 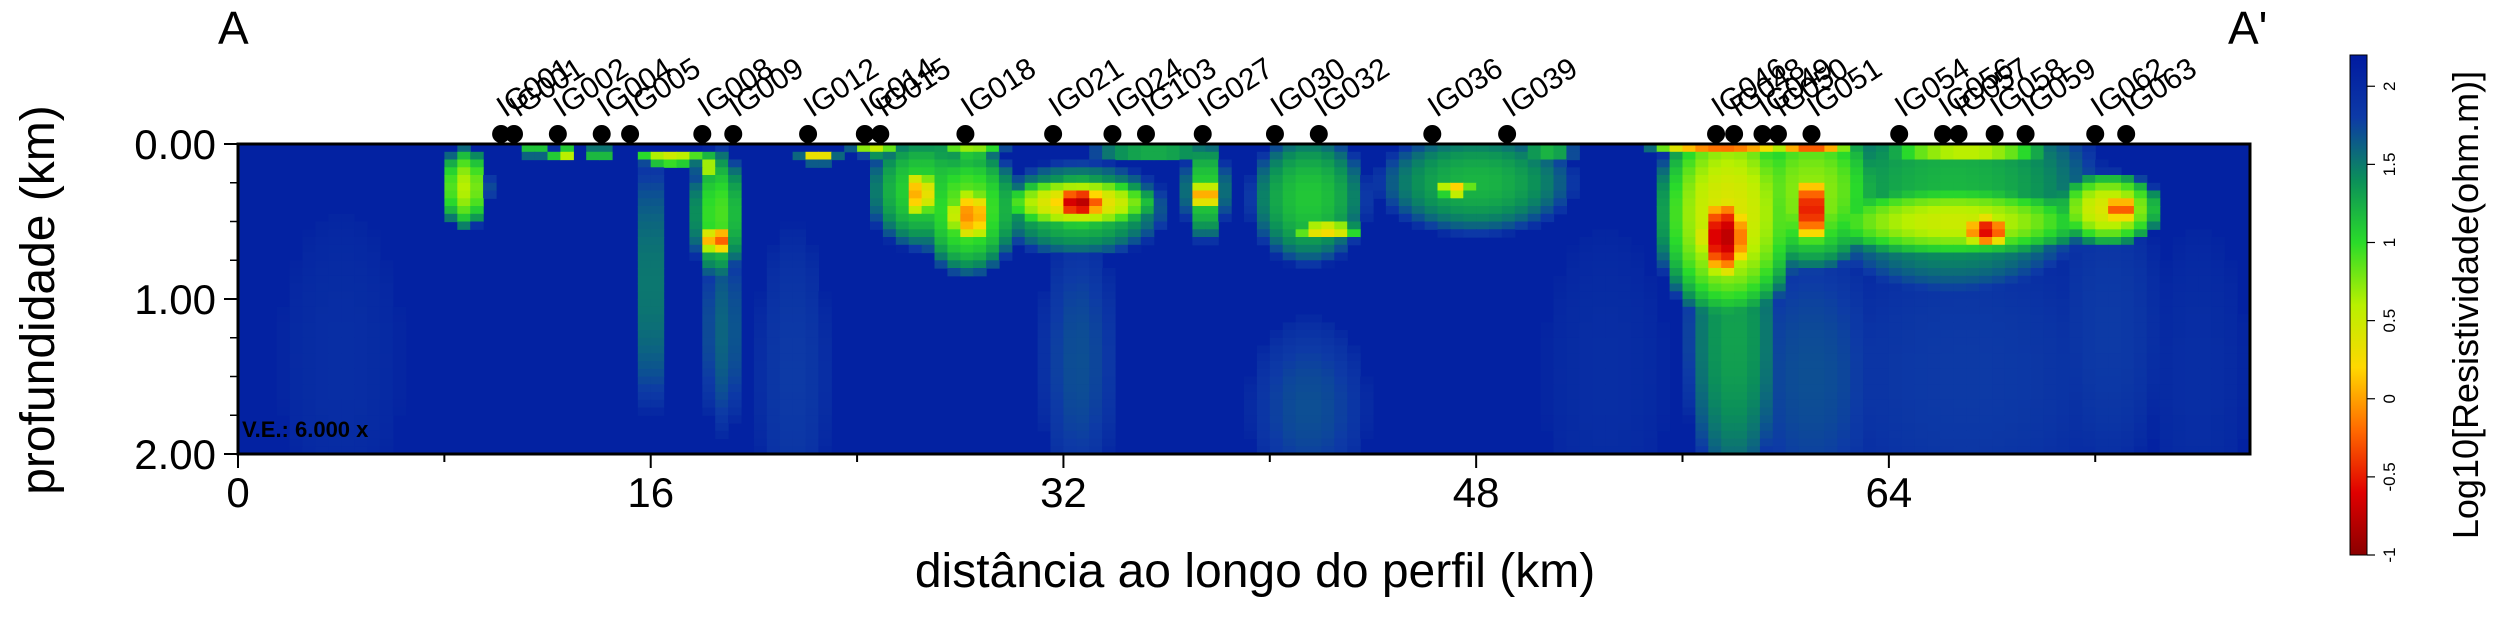 What do you see at coordinates (2383, 322) in the screenshot?
I see `colorbar-ticks: -1-0.500.511.52` at bounding box center [2383, 322].